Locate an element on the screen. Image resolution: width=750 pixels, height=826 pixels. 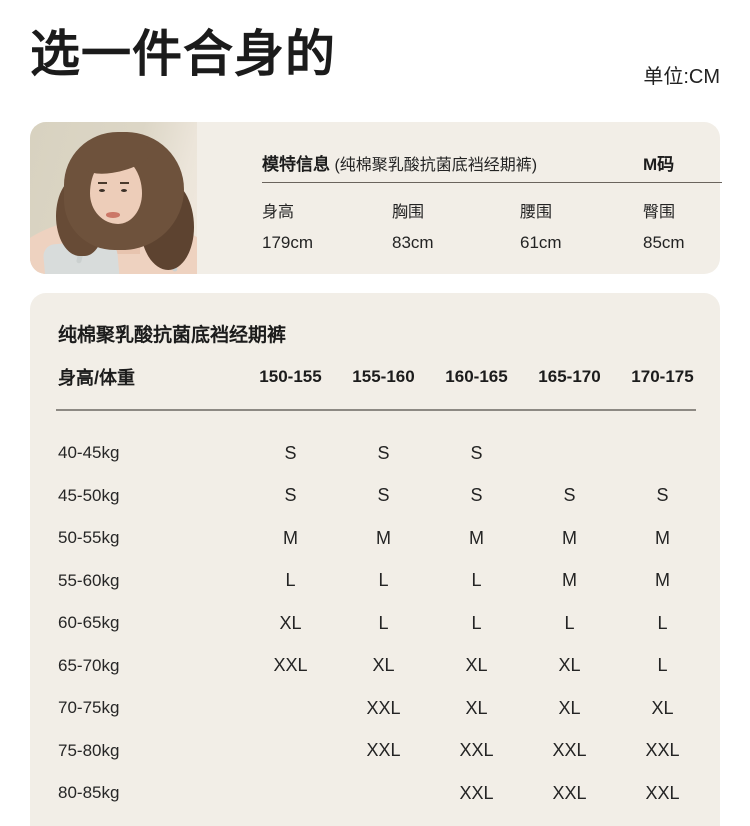
metric-label: 胸围 is located at coordinates (408, 212).